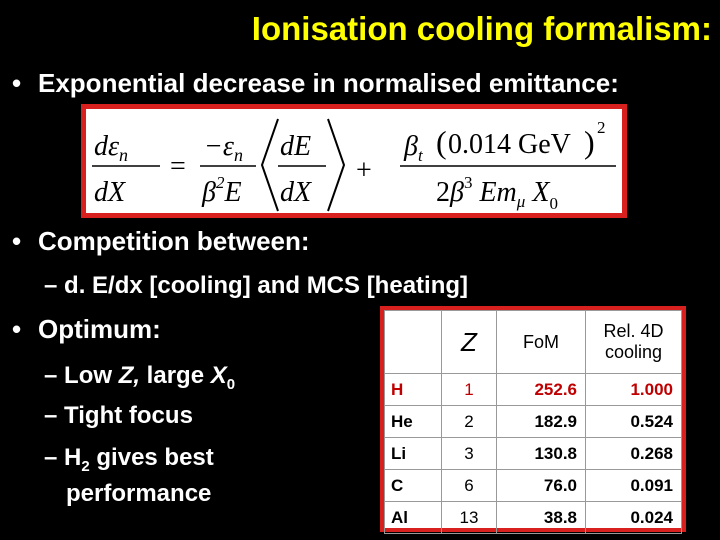 This screenshot has width=720, height=540. What do you see at coordinates (175, 375) in the screenshot?
I see `opt1-mid: large` at bounding box center [175, 375].